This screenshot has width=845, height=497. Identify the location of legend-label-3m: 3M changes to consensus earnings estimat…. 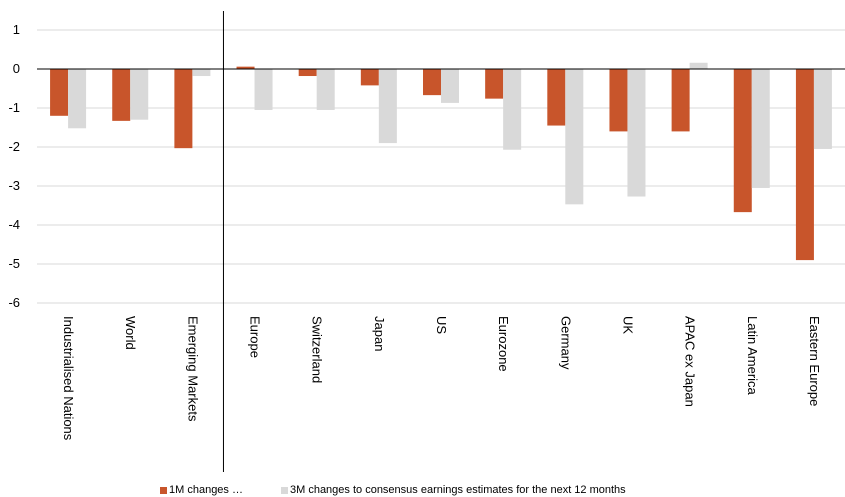
(457, 490).